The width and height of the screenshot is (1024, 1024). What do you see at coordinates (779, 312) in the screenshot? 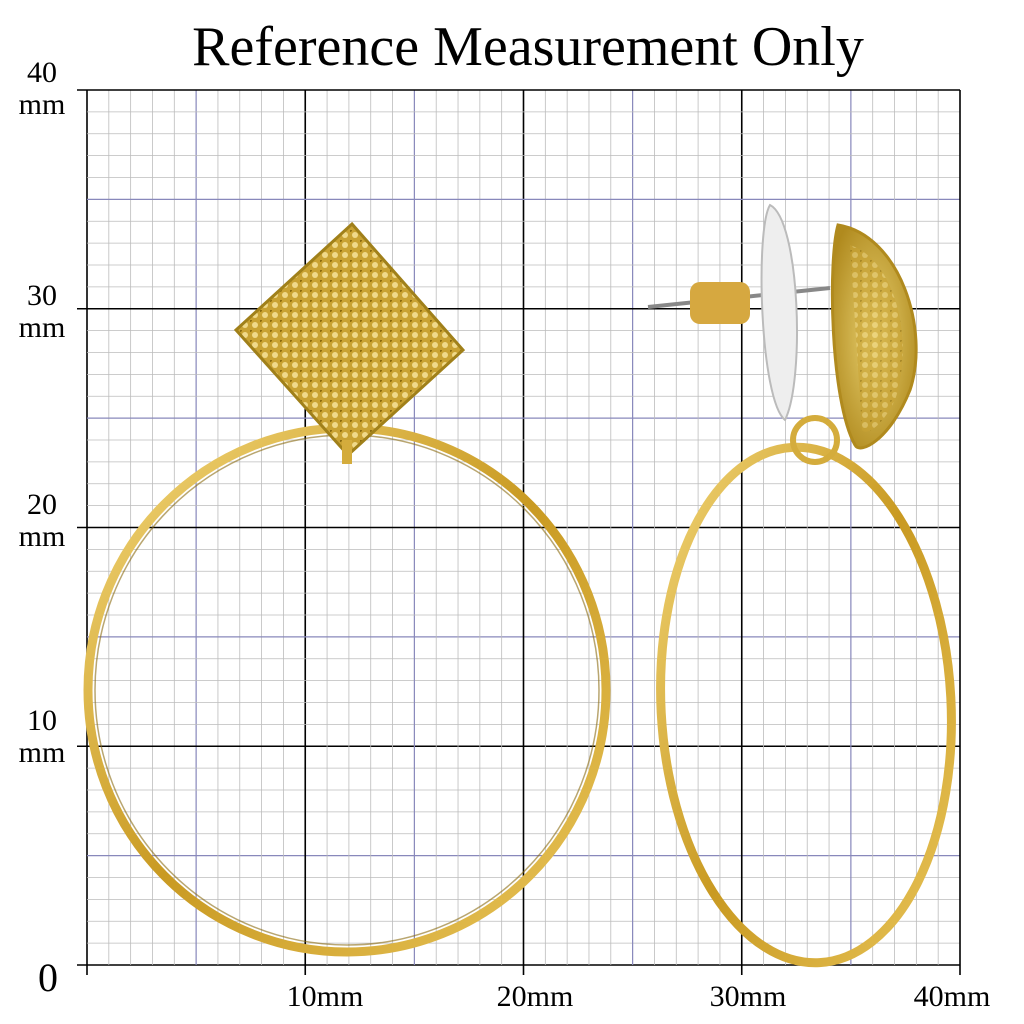
I see `earring-back` at bounding box center [779, 312].